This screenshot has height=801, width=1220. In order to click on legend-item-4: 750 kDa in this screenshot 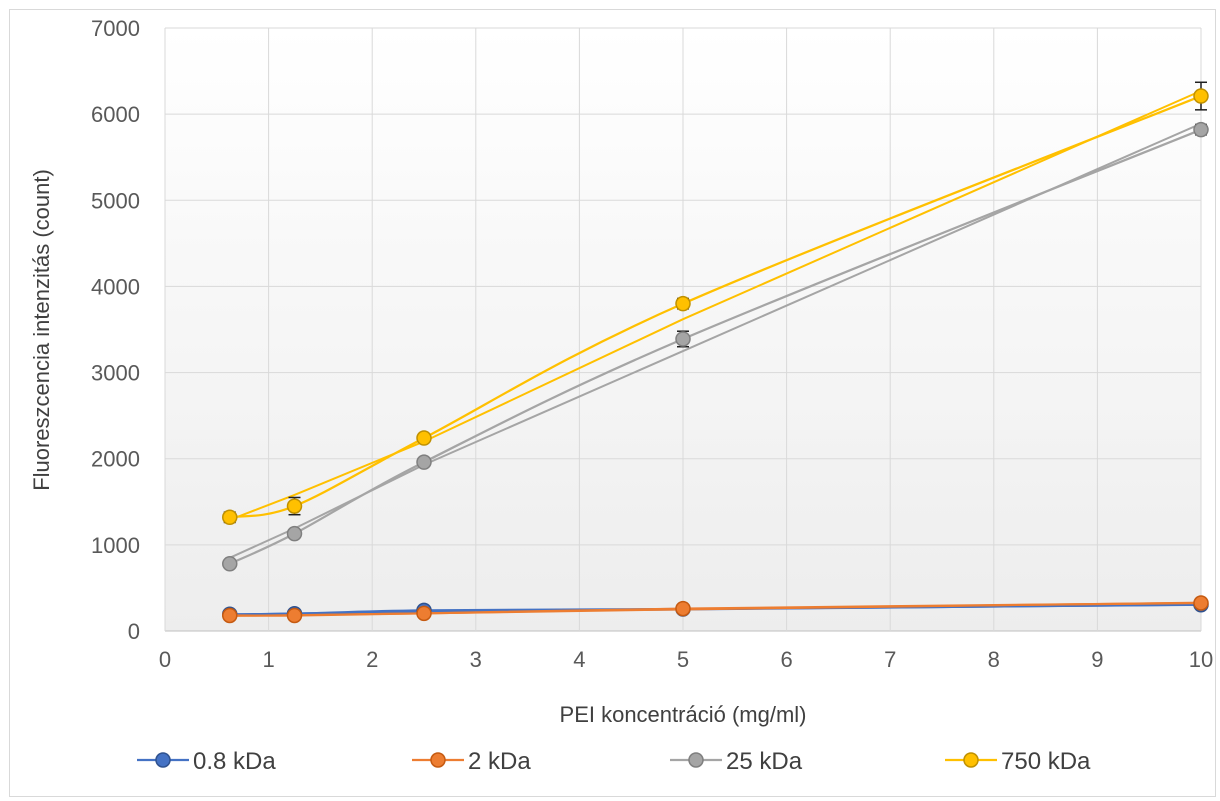, I will do `click(1018, 761)`.